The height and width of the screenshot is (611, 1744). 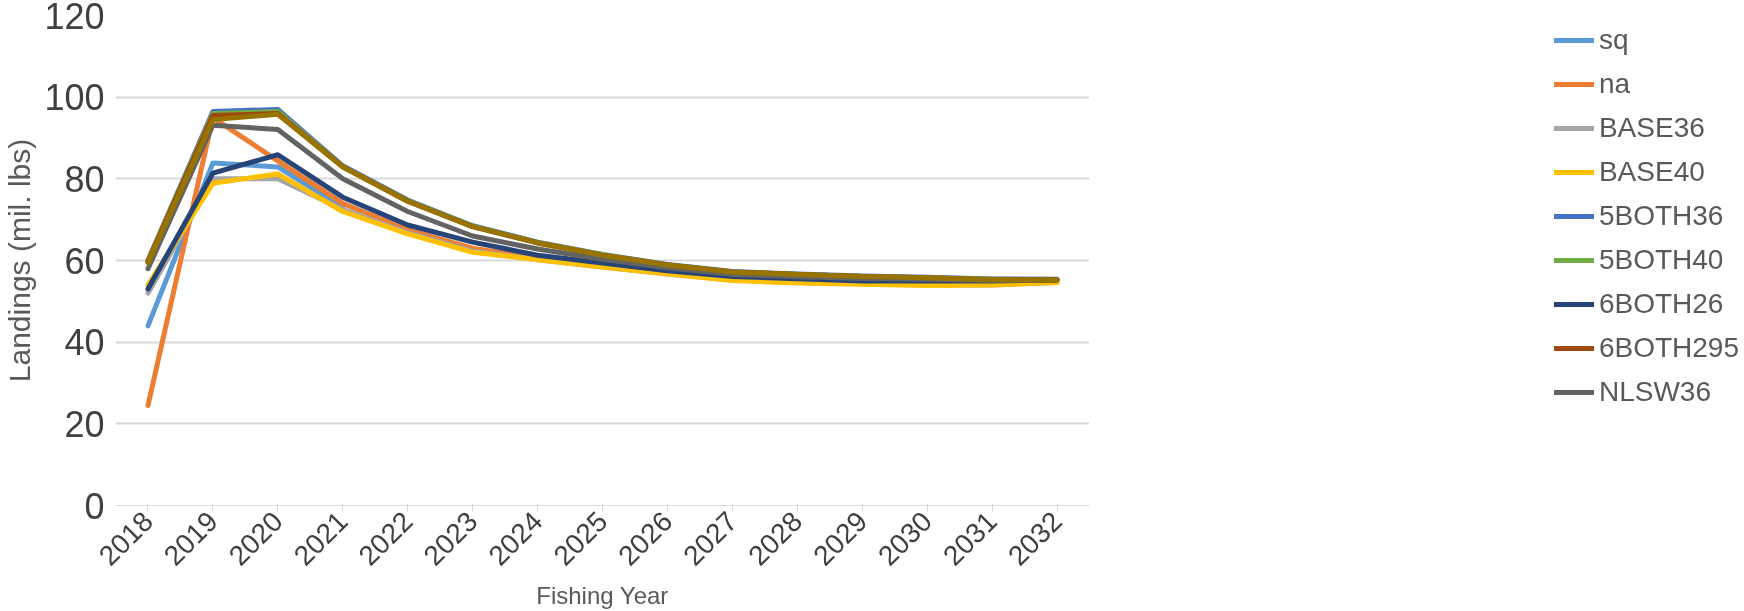 What do you see at coordinates (1613, 40) in the screenshot?
I see `legend-label: sq` at bounding box center [1613, 40].